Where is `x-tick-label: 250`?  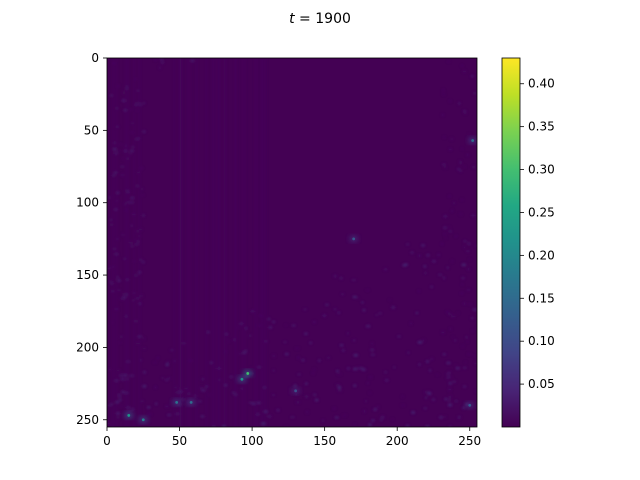 x-tick-label: 250 is located at coordinates (469, 441).